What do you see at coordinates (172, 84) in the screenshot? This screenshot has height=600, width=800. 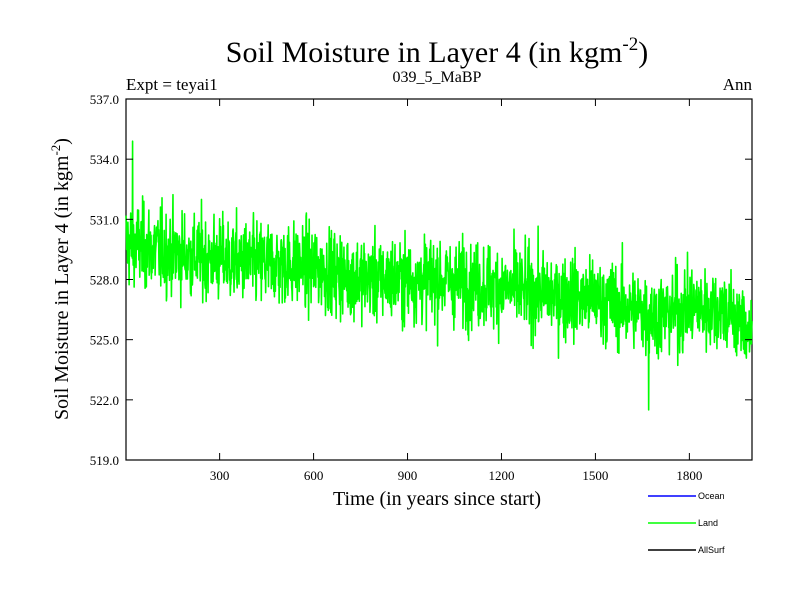 I see `experiment-label: Expt = teyai1` at bounding box center [172, 84].